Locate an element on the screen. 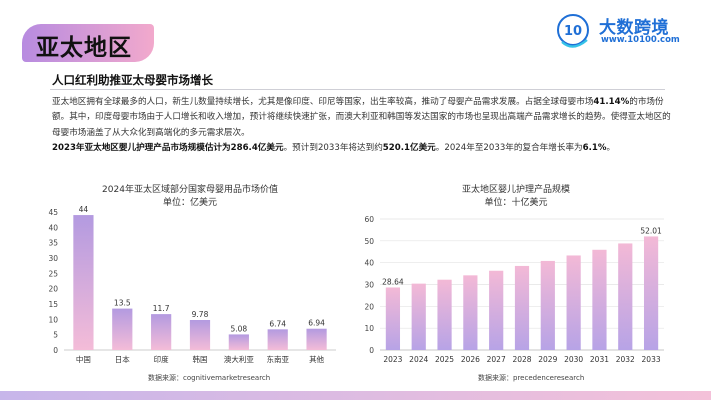  section-title-tag: 亚太地区 is located at coordinates (88, 43).